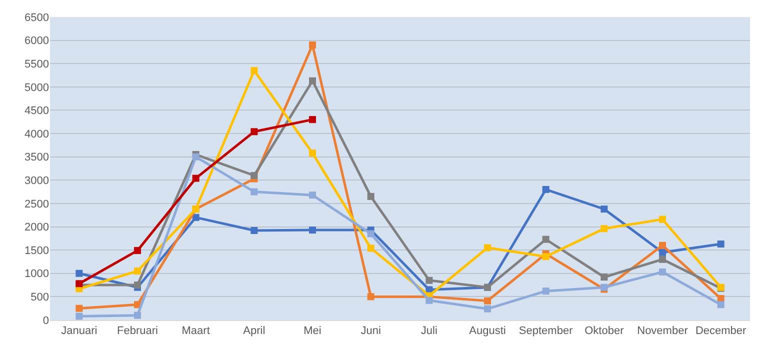 This screenshot has width=780, height=350. Describe the element at coordinates (36, 158) in the screenshot. I see `y-tick-label: 3500` at that location.